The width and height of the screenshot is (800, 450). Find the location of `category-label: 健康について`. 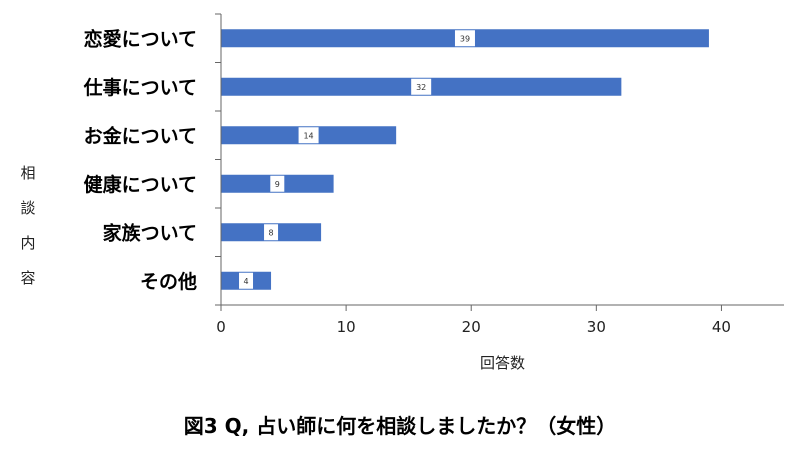

category-label: 健康について is located at coordinates (140, 184).